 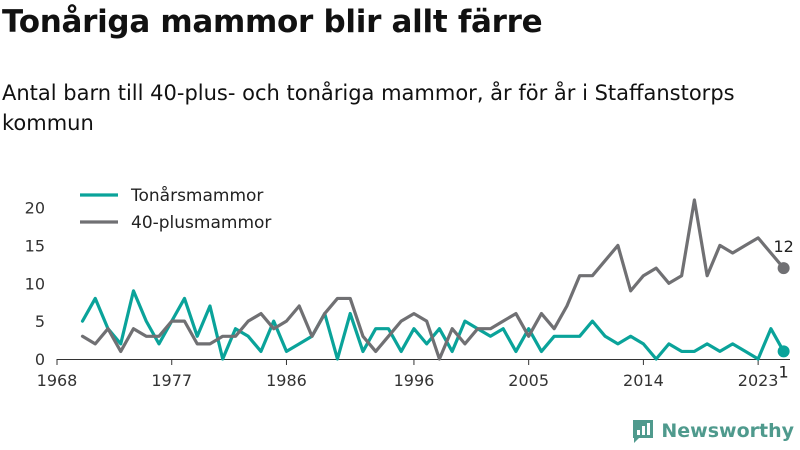 What do you see at coordinates (414, 380) in the screenshot?
I see `x-tick-label: 1996` at bounding box center [414, 380].